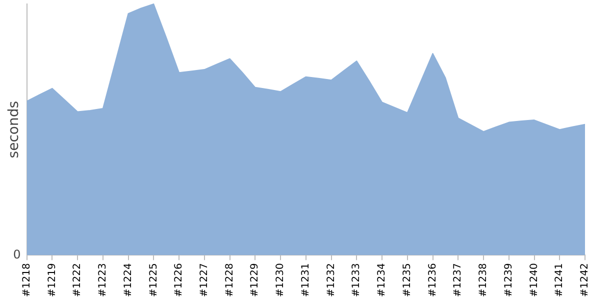 The height and width of the screenshot is (300, 600). I want to click on x-tick-label: #1226, so click(179, 280).